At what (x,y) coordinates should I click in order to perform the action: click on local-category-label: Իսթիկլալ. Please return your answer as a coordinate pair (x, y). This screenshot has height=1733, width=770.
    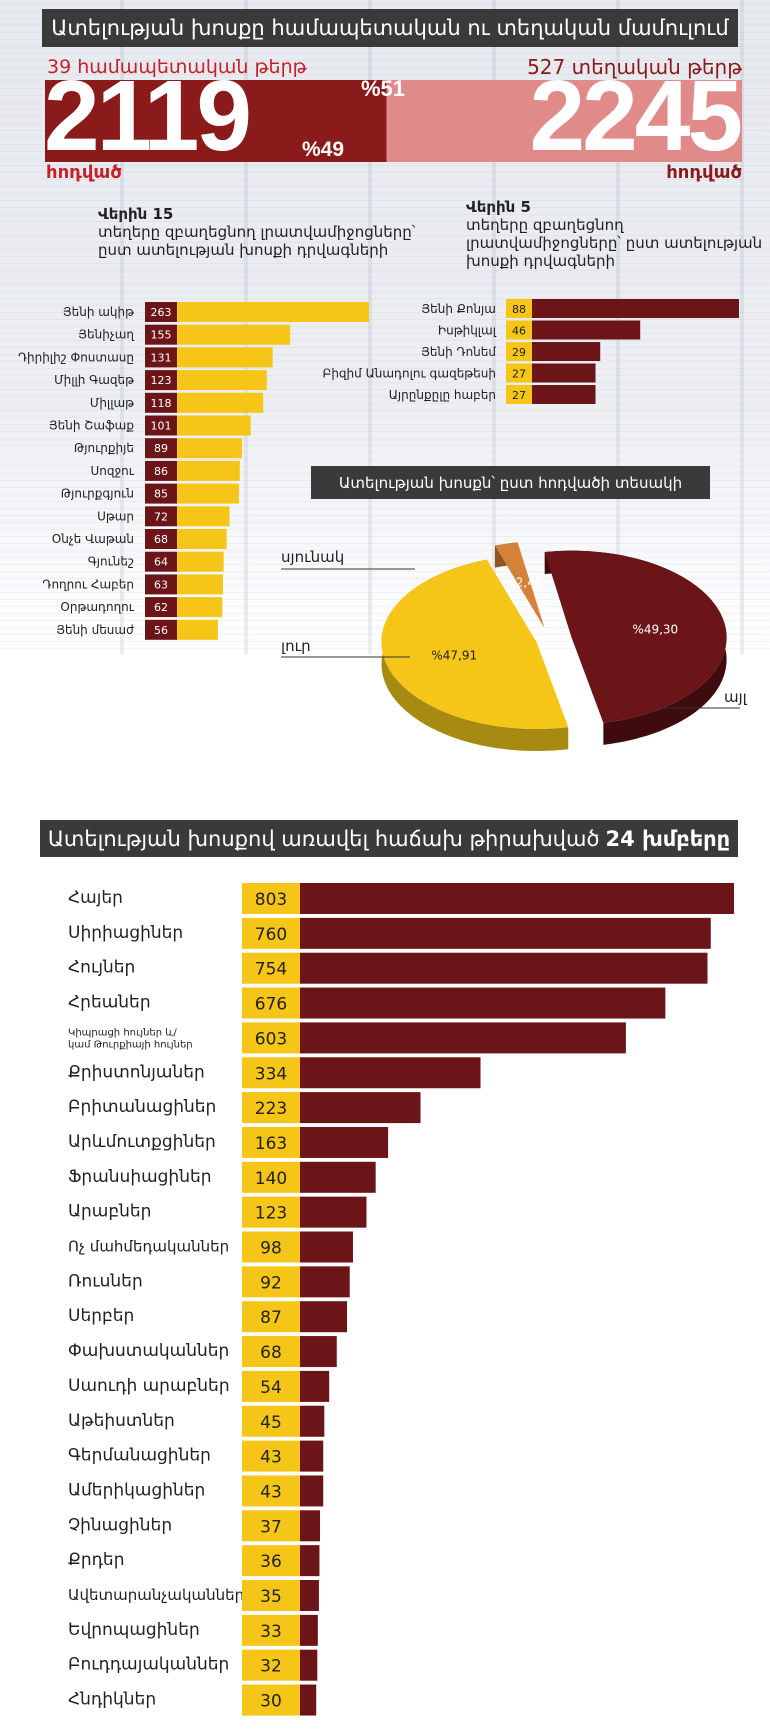
    Looking at the image, I should click on (467, 331).